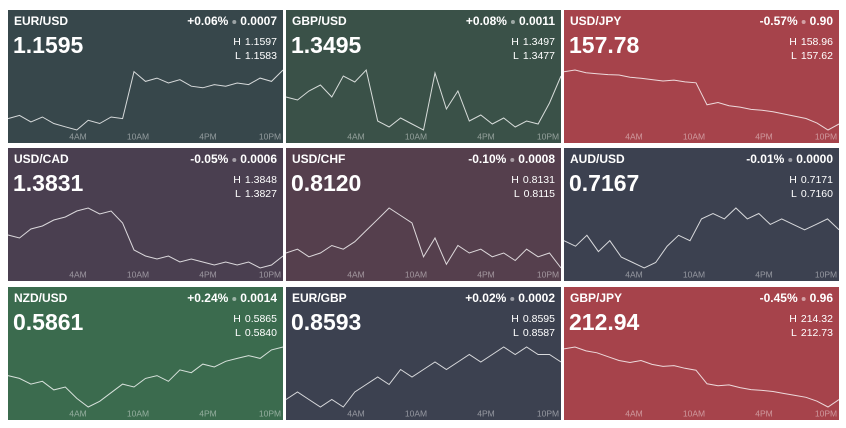 The image size is (846, 428). What do you see at coordinates (596, 298) in the screenshot?
I see `pair-name: GBP/JPY` at bounding box center [596, 298].